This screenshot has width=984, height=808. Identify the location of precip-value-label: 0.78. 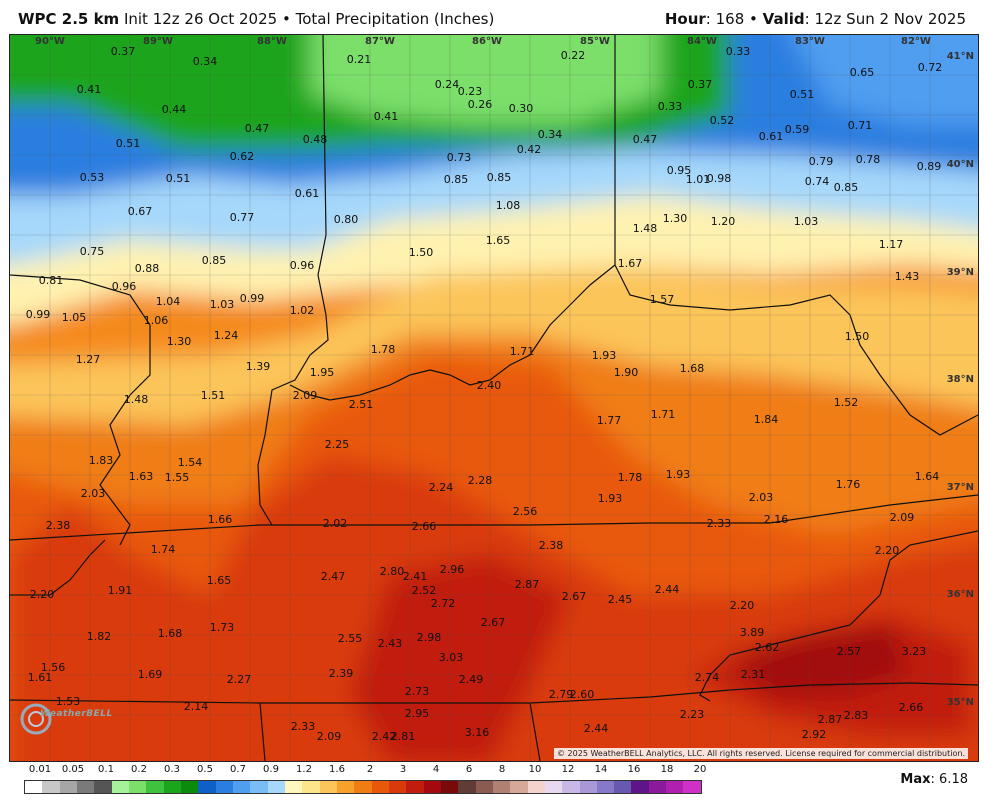
(868, 159).